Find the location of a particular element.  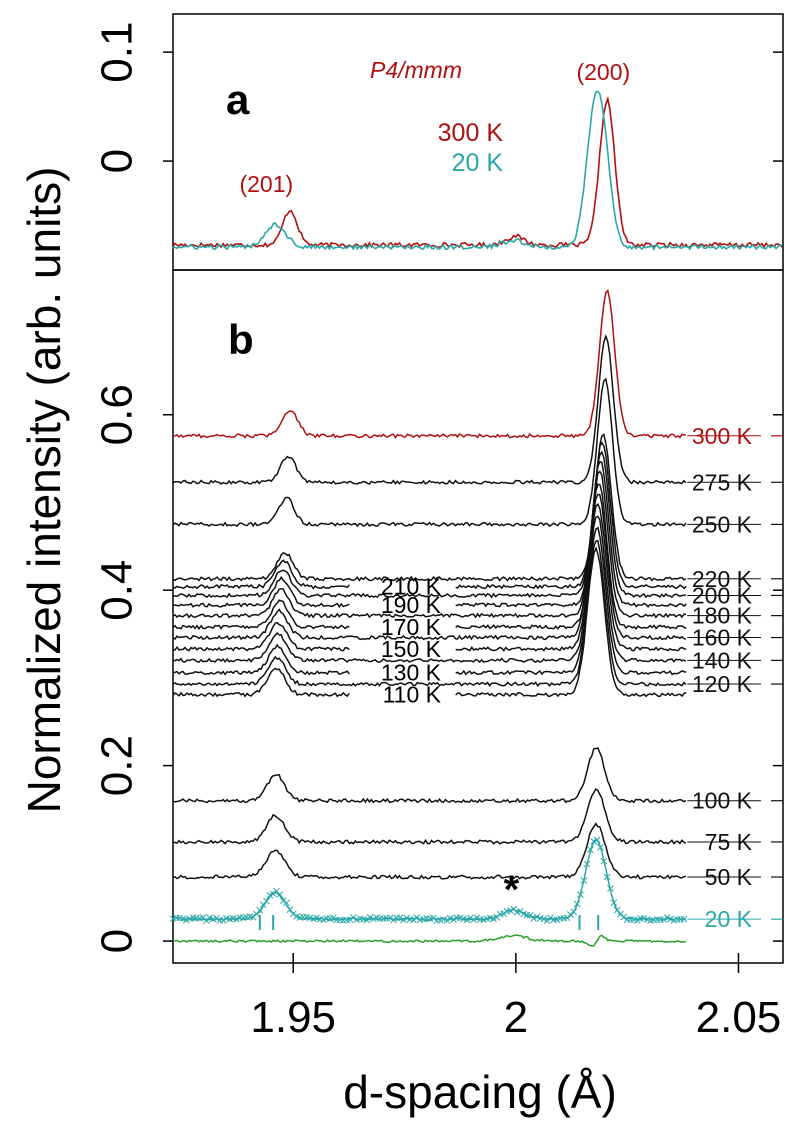

curve-190k-right is located at coordinates (571, 534).